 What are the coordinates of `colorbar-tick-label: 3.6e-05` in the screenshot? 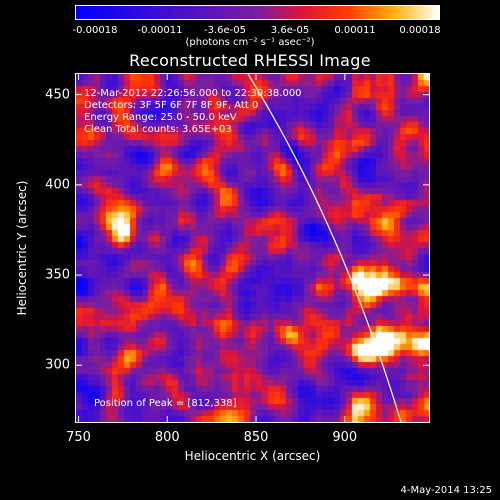 It's located at (290, 30).